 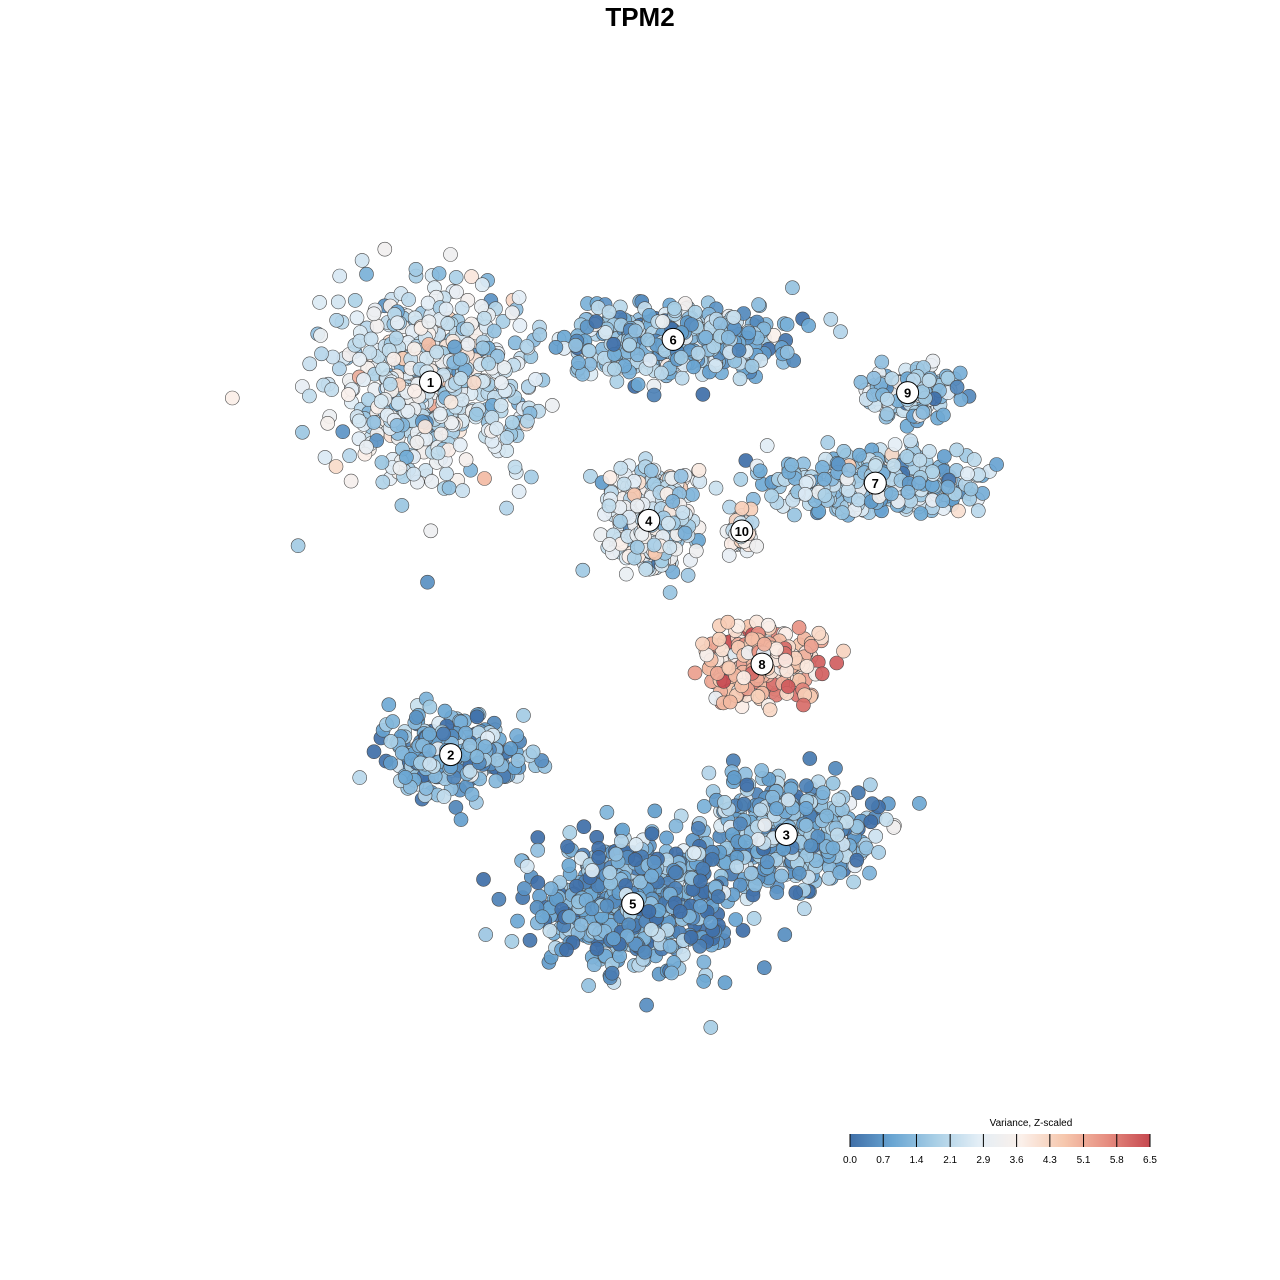 I want to click on cluster-label: 3, so click(x=786, y=834).